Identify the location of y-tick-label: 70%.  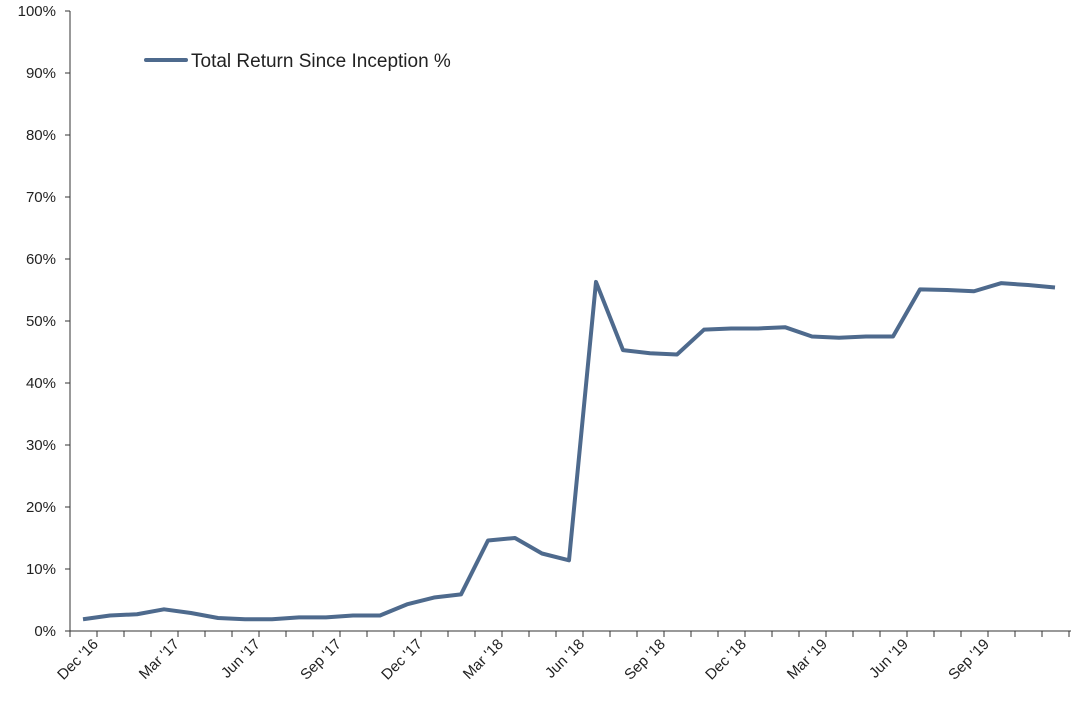
(41, 197).